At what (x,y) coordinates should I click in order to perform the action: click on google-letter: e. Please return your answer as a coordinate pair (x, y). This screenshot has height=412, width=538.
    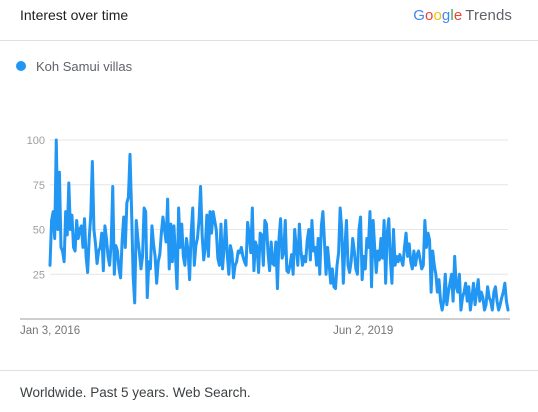
    Looking at the image, I should click on (458, 15).